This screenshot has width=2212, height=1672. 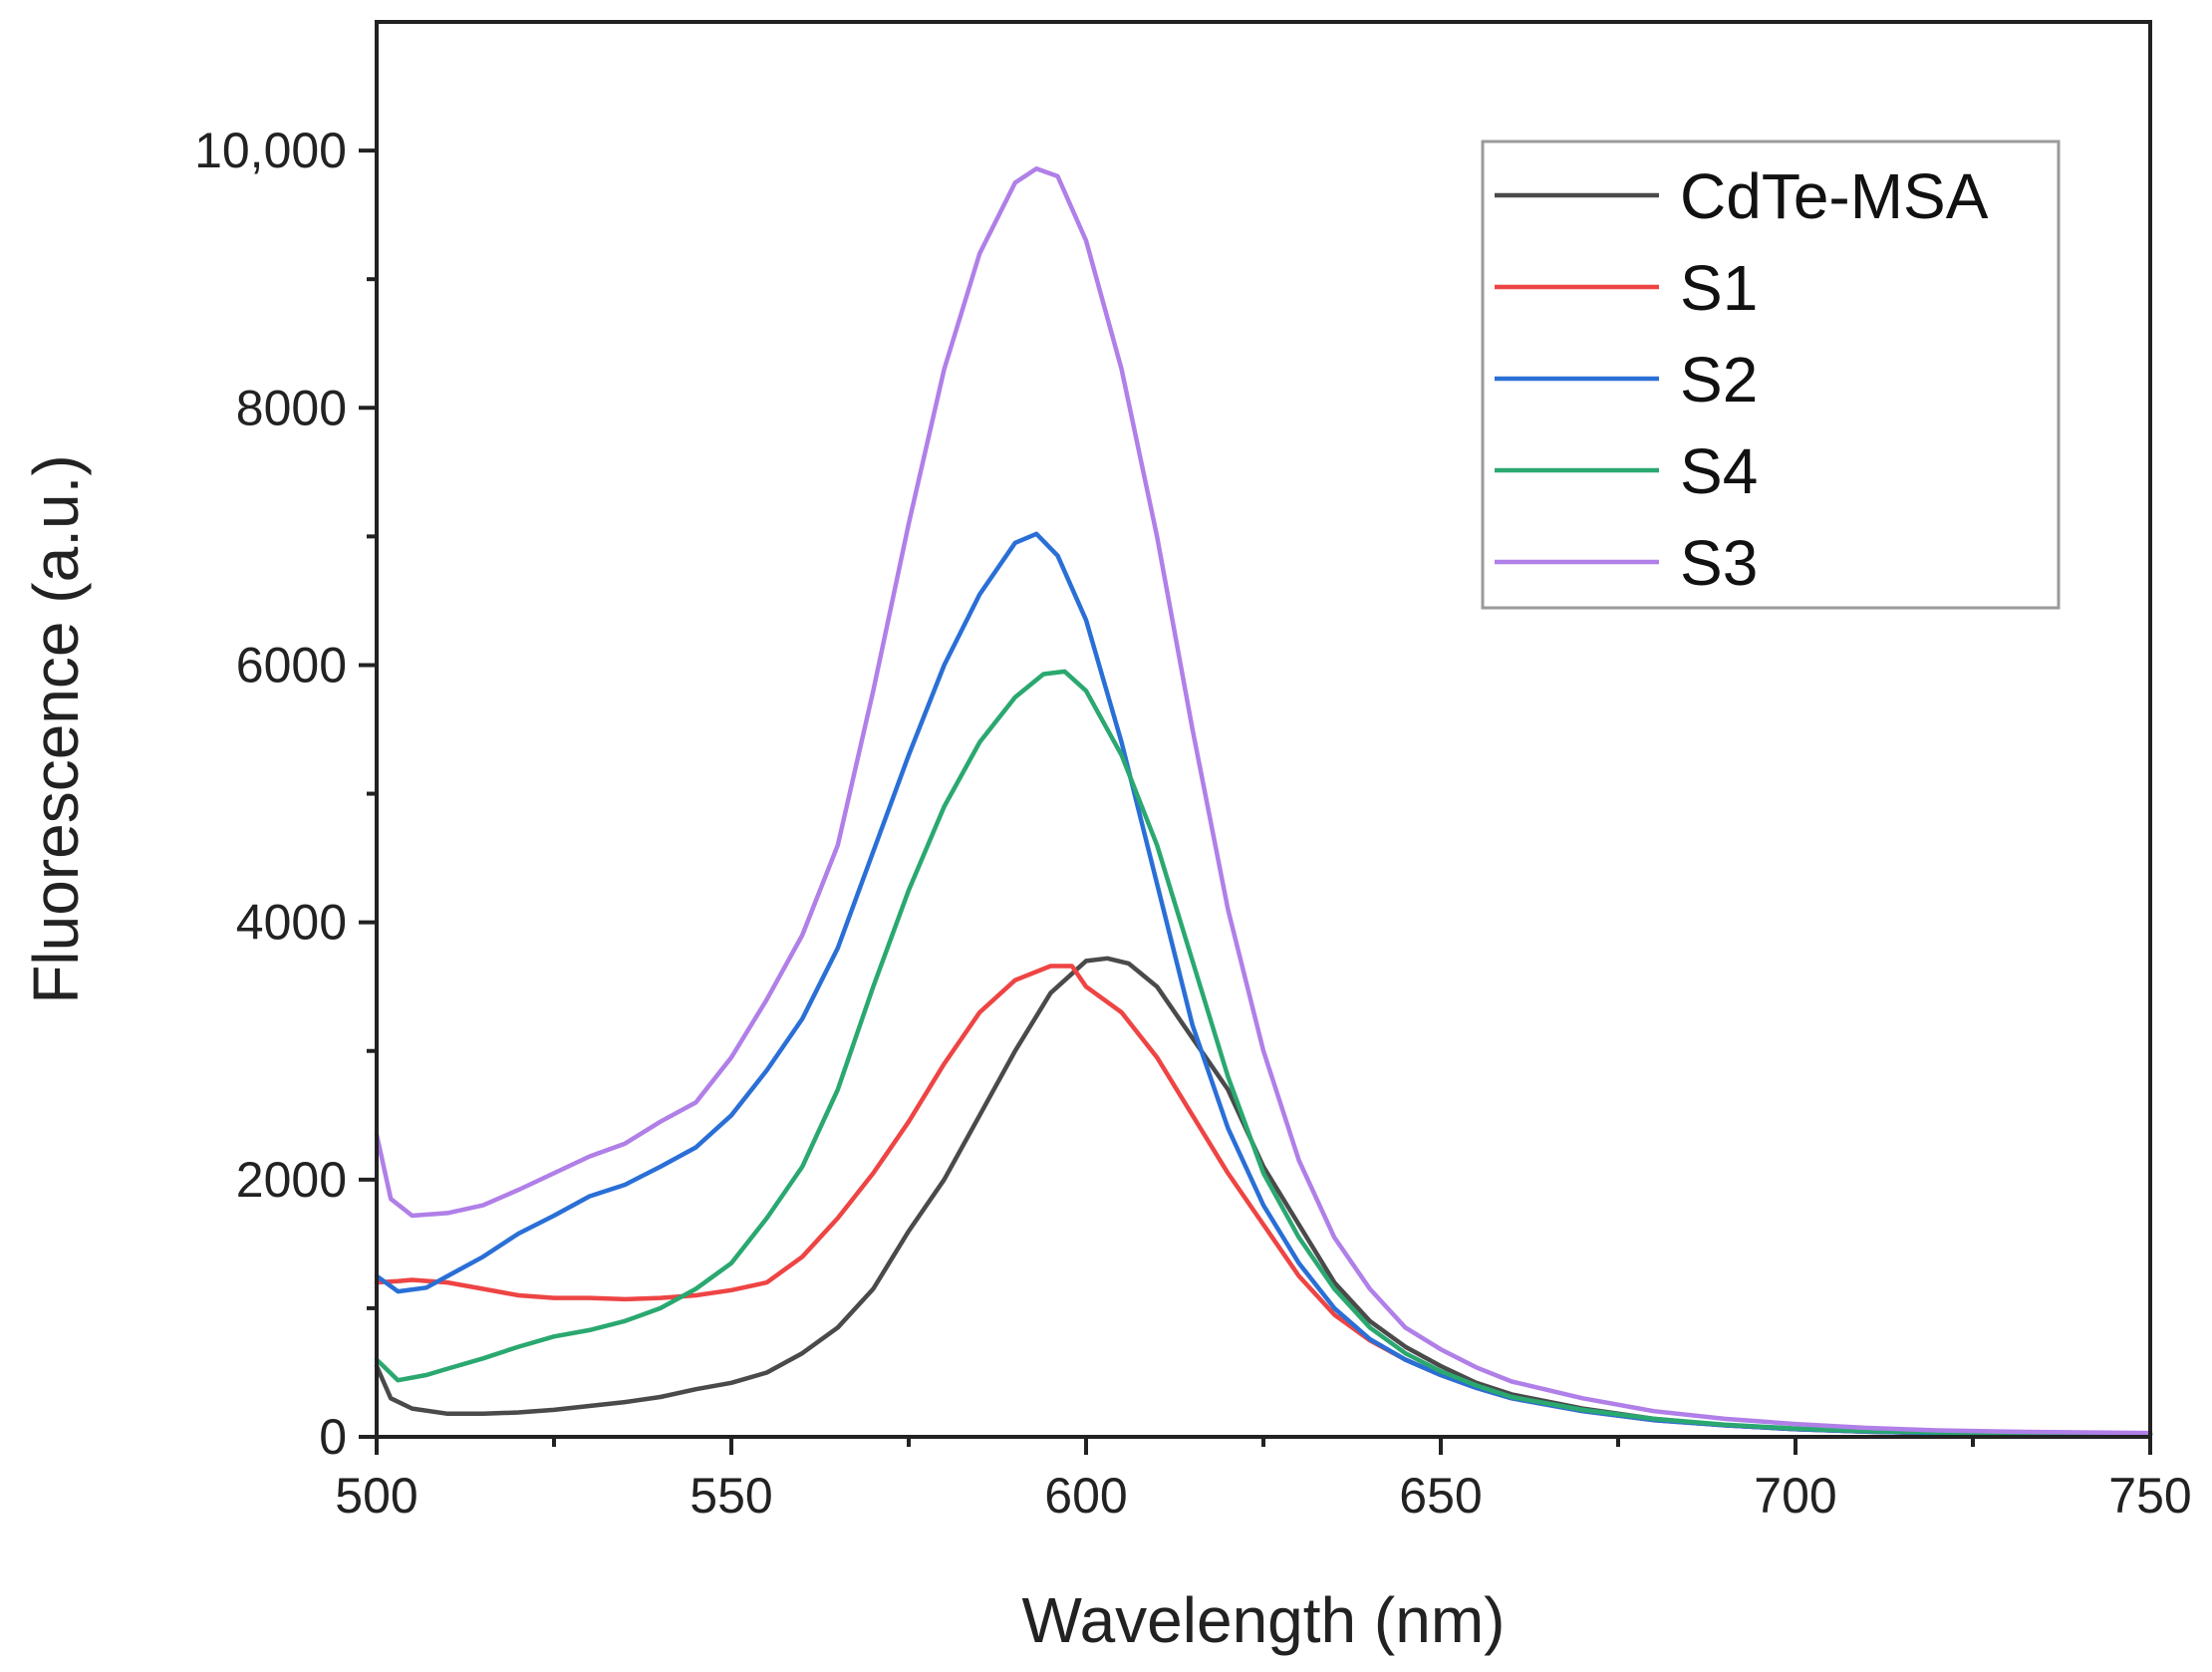 What do you see at coordinates (1264, 1620) in the screenshot?
I see `x-axis-title: Wavelength (nm)` at bounding box center [1264, 1620].